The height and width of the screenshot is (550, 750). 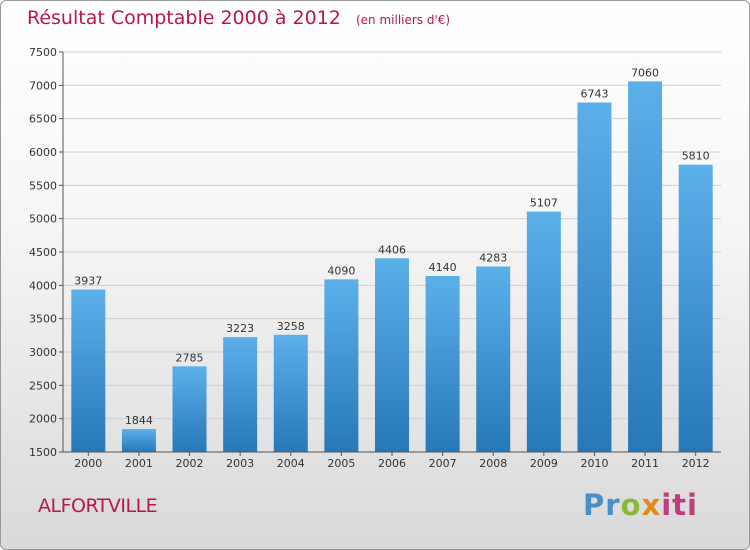 I want to click on title-unit: (en milliers d'€), so click(x=403, y=20).